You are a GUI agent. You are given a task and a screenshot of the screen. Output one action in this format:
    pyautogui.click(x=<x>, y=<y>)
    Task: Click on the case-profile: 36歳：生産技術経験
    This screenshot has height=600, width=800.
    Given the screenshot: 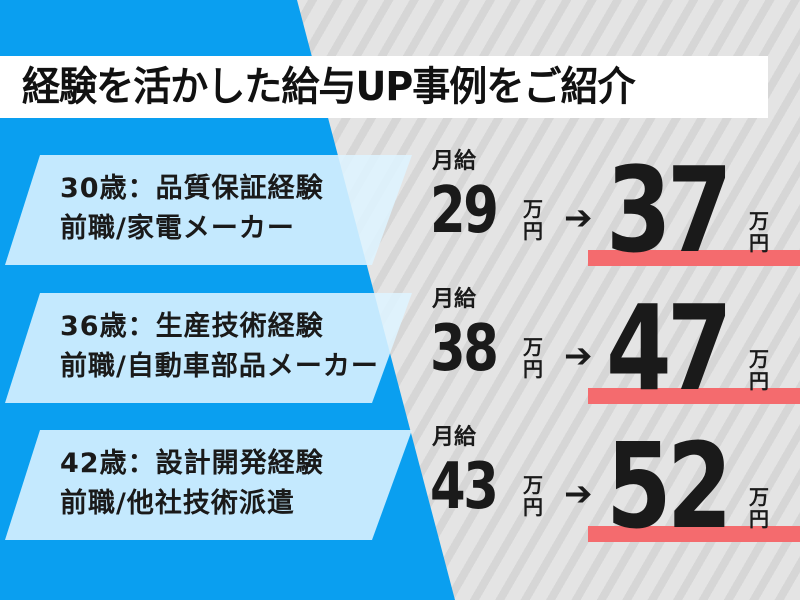 What is the action you would take?
    pyautogui.click(x=192, y=326)
    